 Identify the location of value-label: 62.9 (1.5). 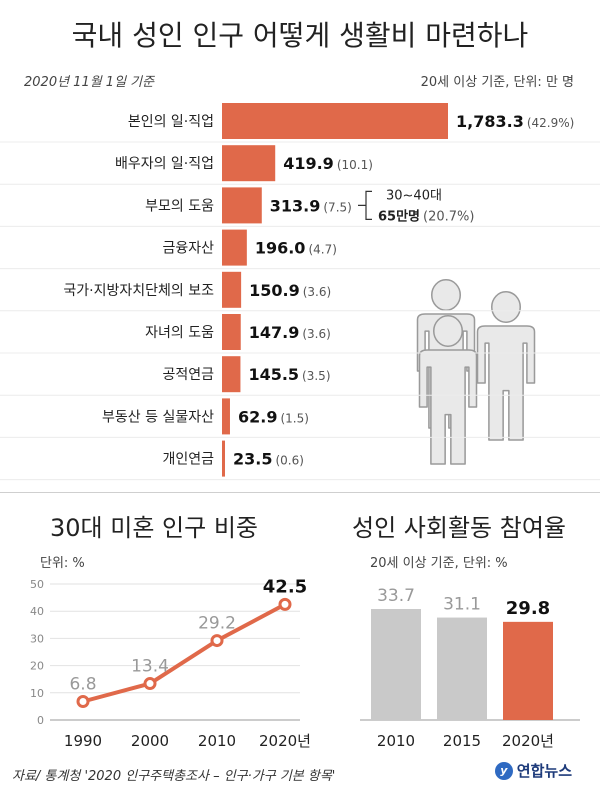
(273, 416).